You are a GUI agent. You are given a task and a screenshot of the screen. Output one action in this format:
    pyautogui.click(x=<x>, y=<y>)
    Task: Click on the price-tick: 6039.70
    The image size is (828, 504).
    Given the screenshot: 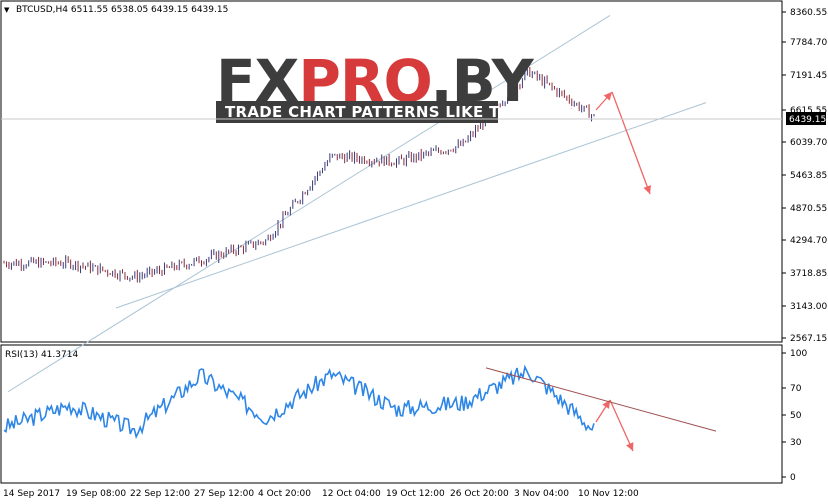 What is the action you would take?
    pyautogui.click(x=808, y=143)
    